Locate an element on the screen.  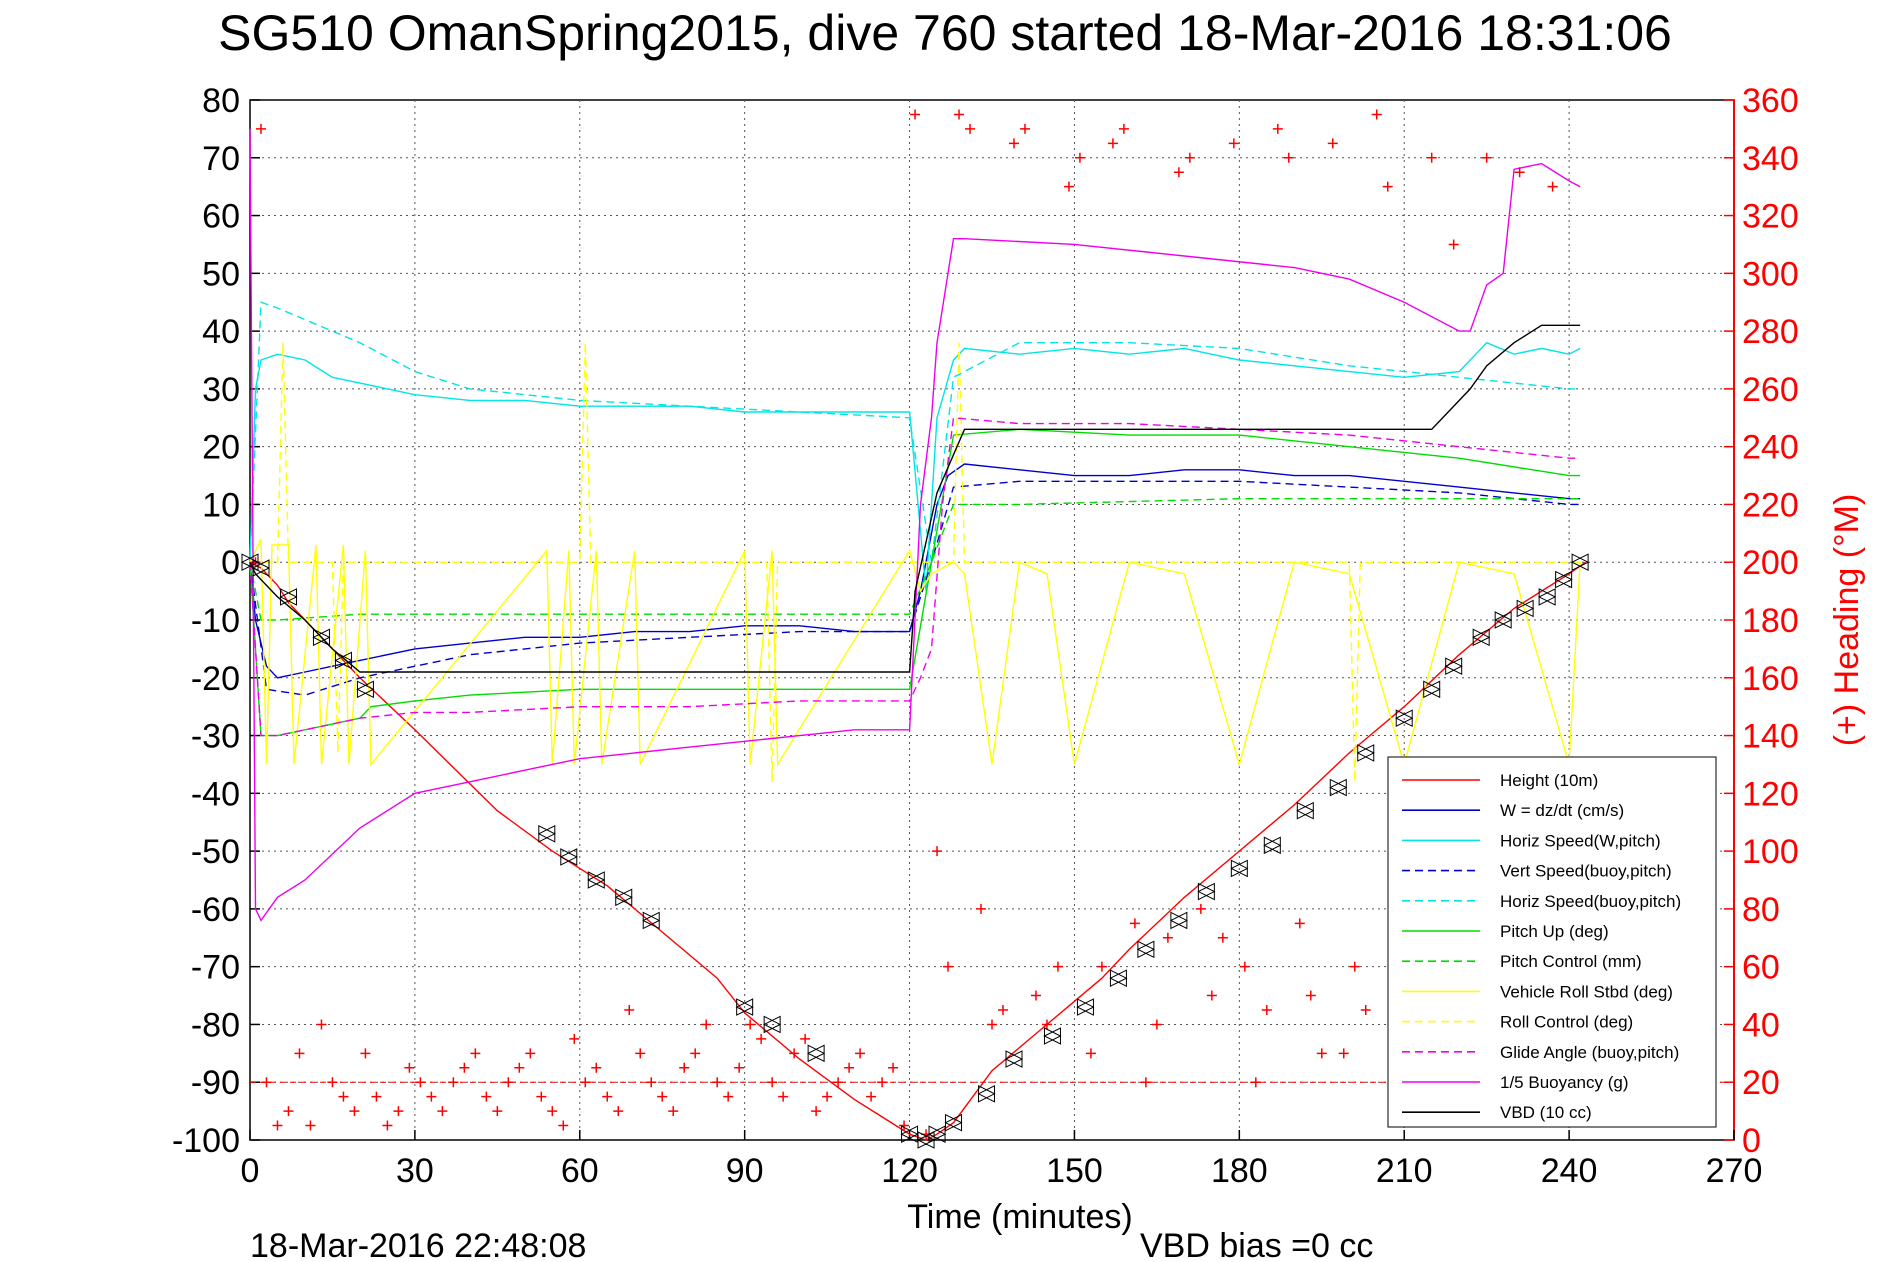
y2-tick-label: 20 is located at coordinates (1761, 1083).